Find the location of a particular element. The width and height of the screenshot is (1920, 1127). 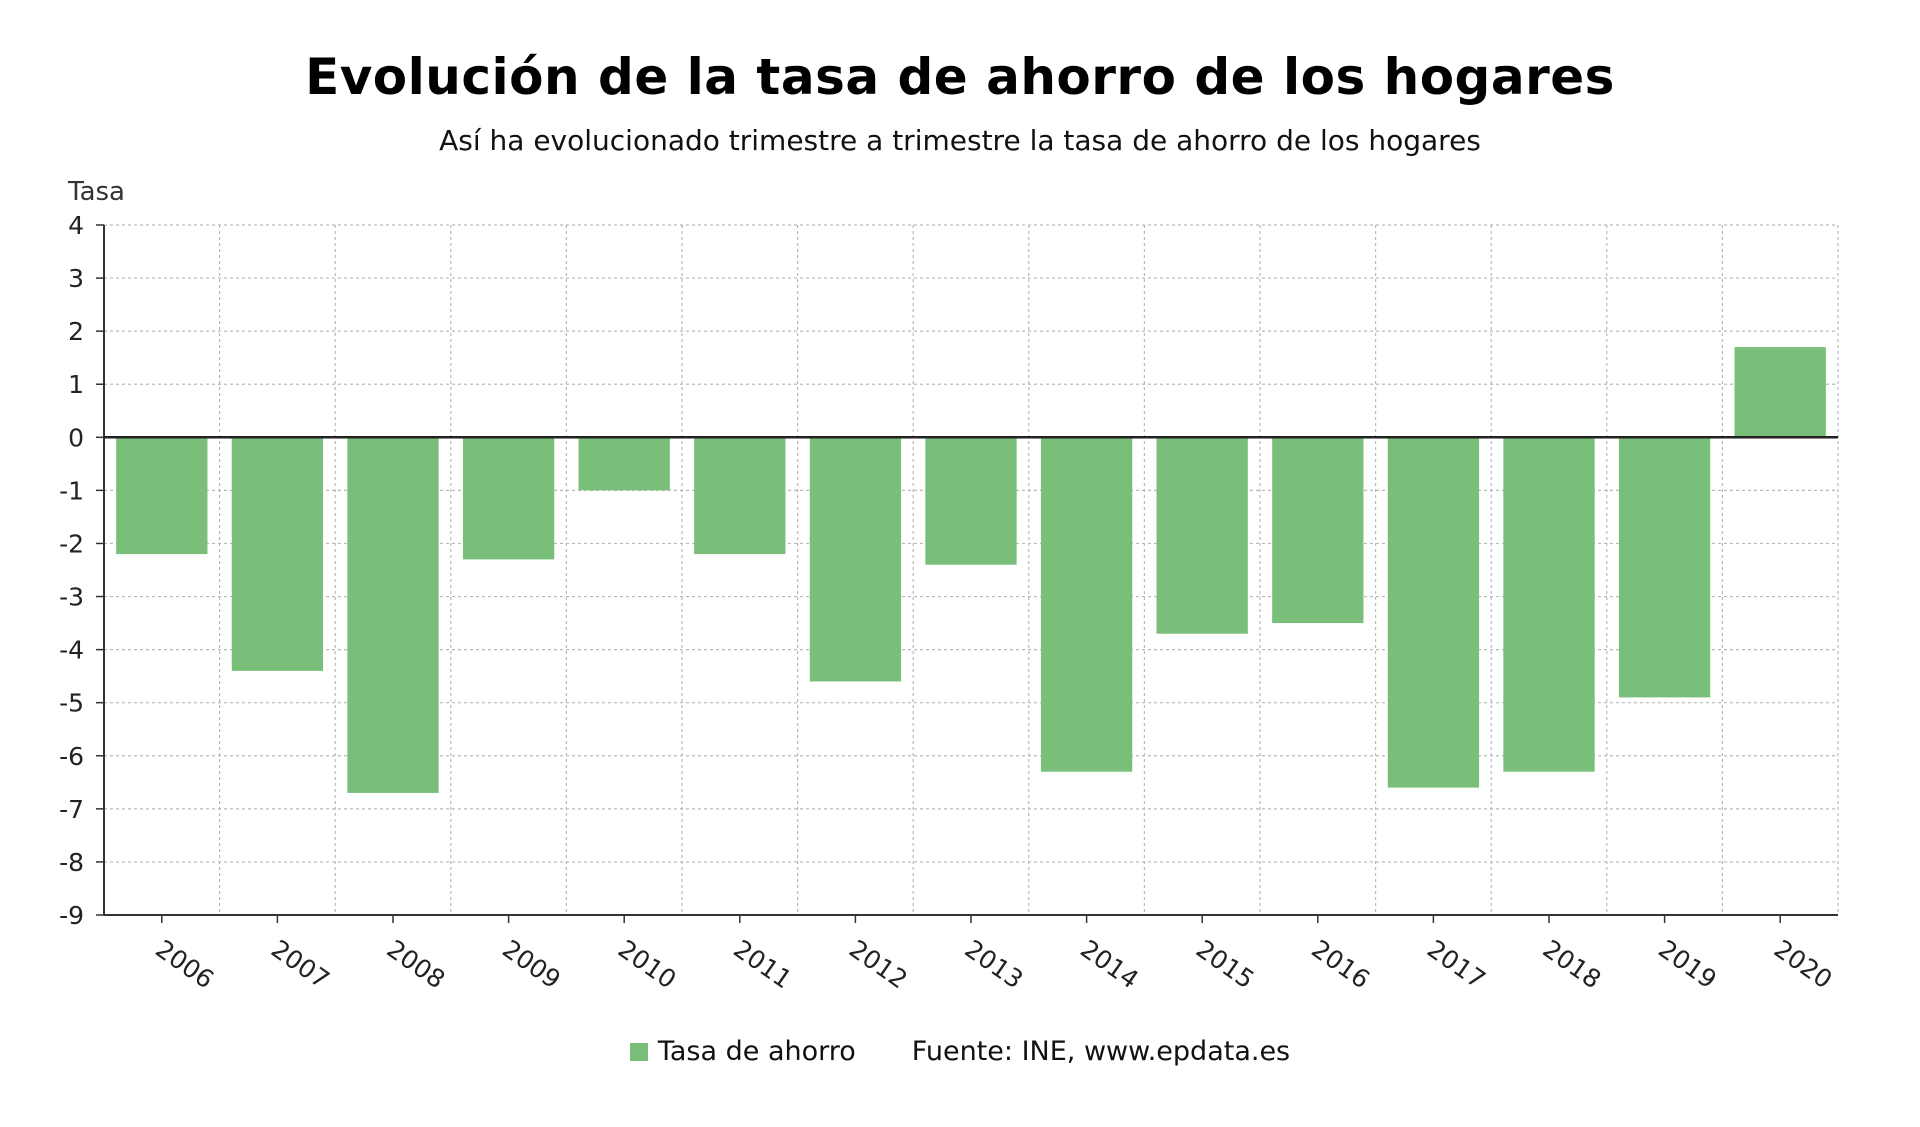

y-tick-label: 0 is located at coordinates (76, 437).